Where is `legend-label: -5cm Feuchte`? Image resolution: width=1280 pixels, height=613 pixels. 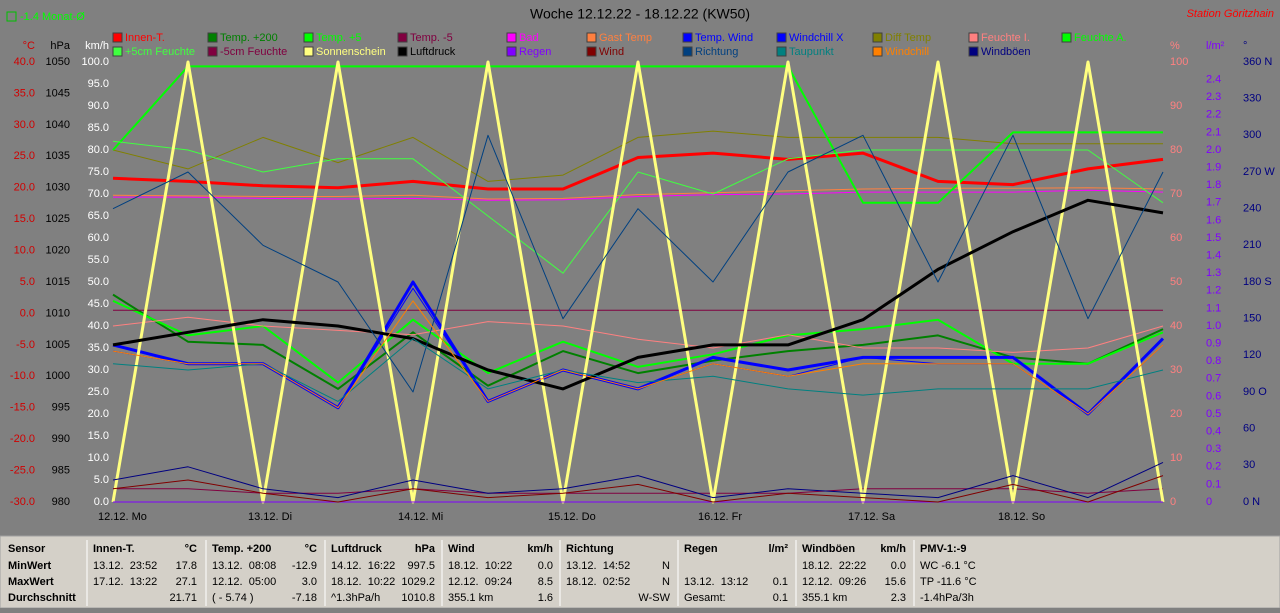 legend-label: -5cm Feuchte is located at coordinates (253, 52).